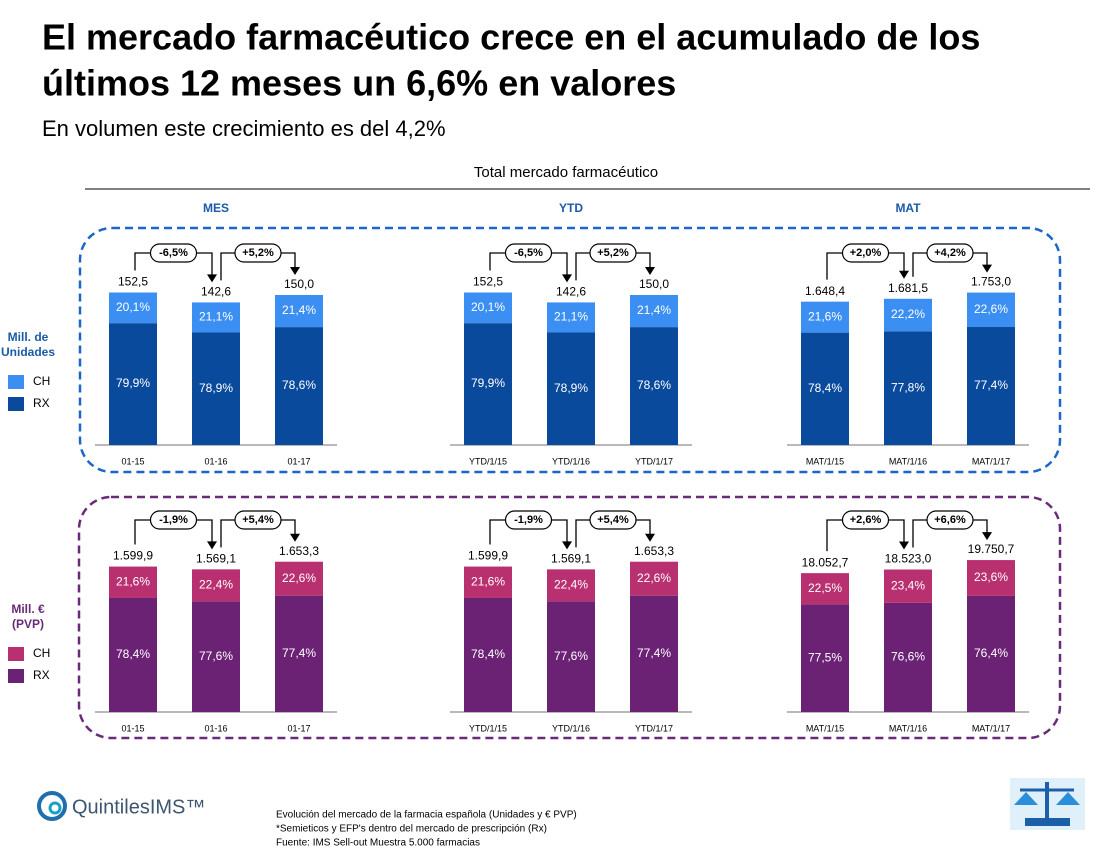 The height and width of the screenshot is (857, 1098). I want to click on total-label: 1.599,9, so click(488, 556).